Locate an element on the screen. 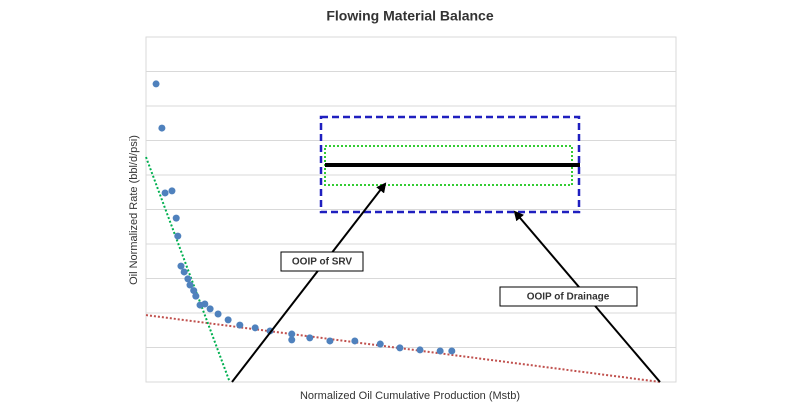  chart-title: Flowing Material Balance is located at coordinates (409, 16).